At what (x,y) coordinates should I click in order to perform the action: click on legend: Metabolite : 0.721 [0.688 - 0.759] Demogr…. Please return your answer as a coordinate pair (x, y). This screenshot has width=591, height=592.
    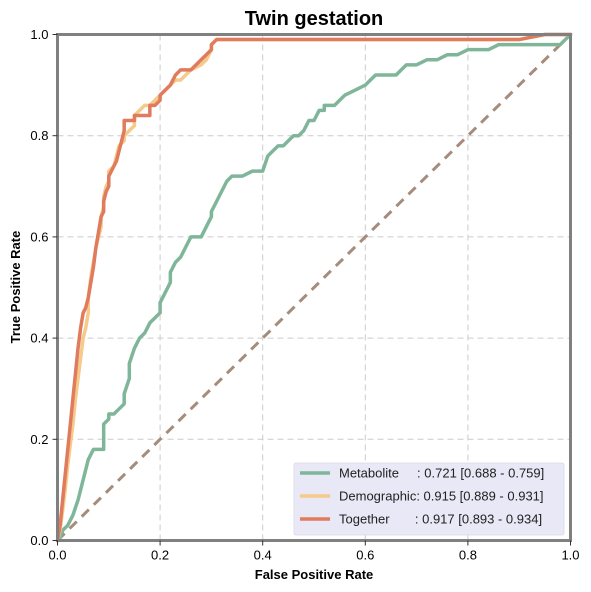
    Looking at the image, I should click on (429, 499).